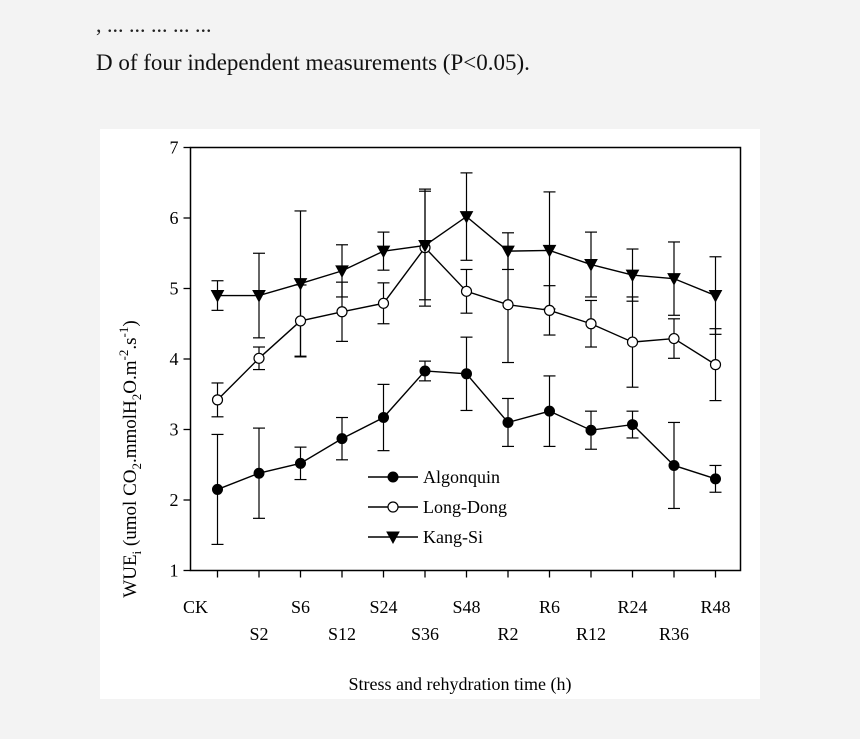  Describe the element at coordinates (549, 607) in the screenshot. I see `x-tick-label: R6` at that location.